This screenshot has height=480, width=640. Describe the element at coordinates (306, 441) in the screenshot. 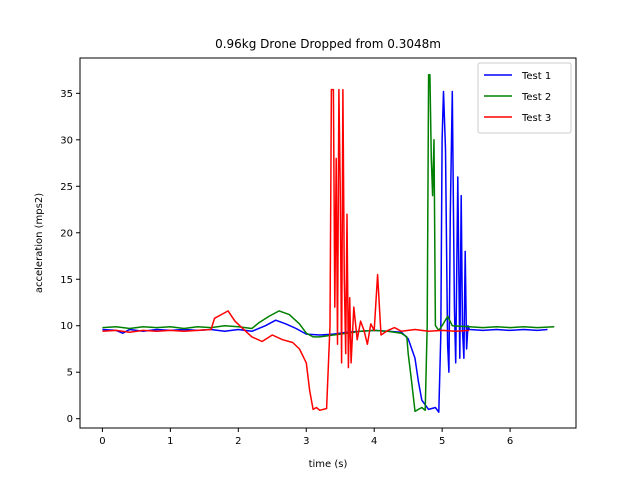

I see `x-tick-label: 3` at that location.